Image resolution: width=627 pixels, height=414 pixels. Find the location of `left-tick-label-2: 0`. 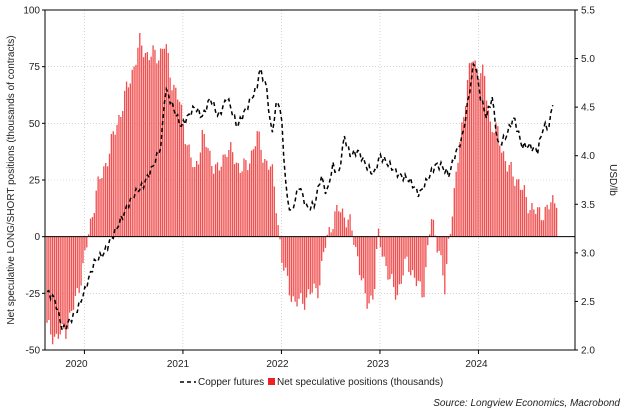

left-tick-label-2: 0 is located at coordinates (37, 237).